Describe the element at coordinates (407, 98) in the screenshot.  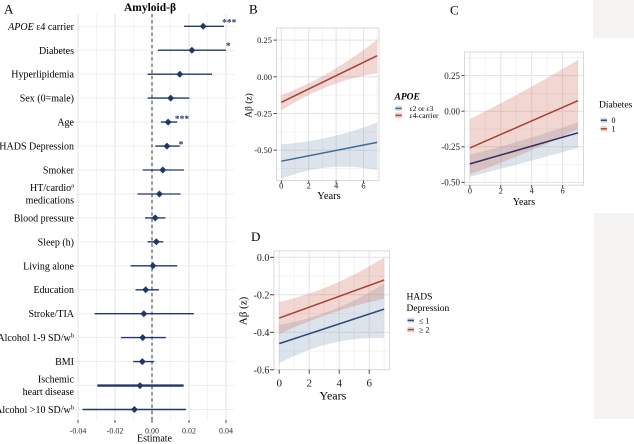
I see `svg-text: APOE` at that location.